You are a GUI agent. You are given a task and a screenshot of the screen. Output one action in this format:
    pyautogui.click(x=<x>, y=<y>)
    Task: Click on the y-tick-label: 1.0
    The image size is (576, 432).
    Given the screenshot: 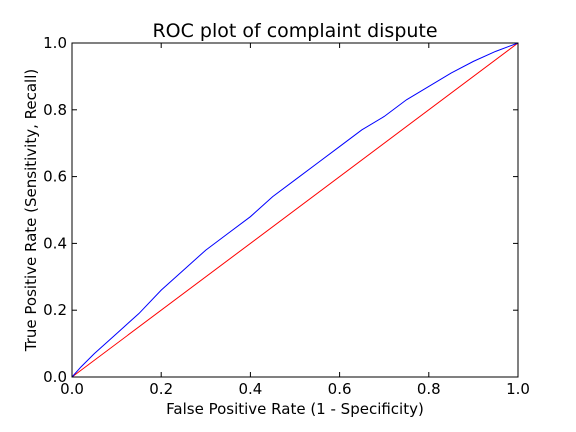 What is the action you would take?
    pyautogui.click(x=55, y=43)
    